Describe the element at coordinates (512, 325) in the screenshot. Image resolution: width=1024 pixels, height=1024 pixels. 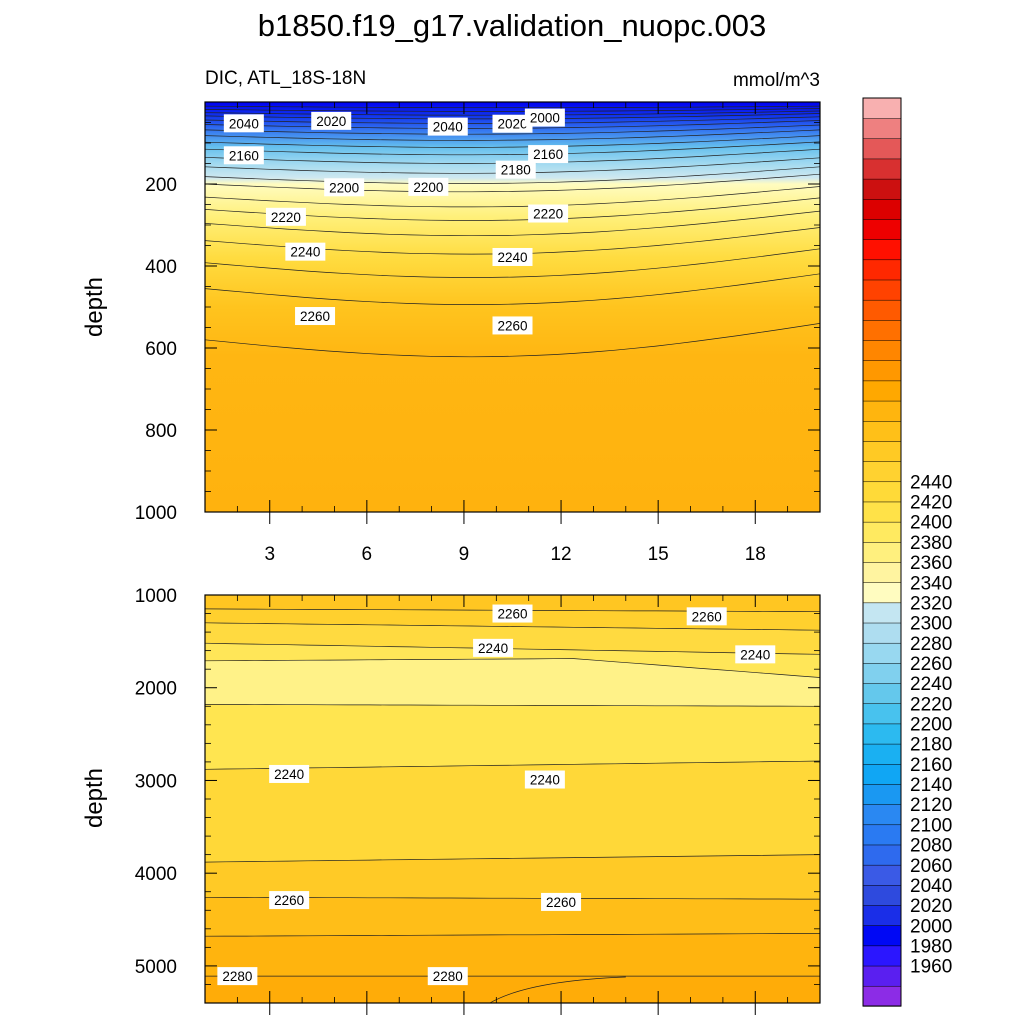
I see `upper-contour-label: 2260` at that location.